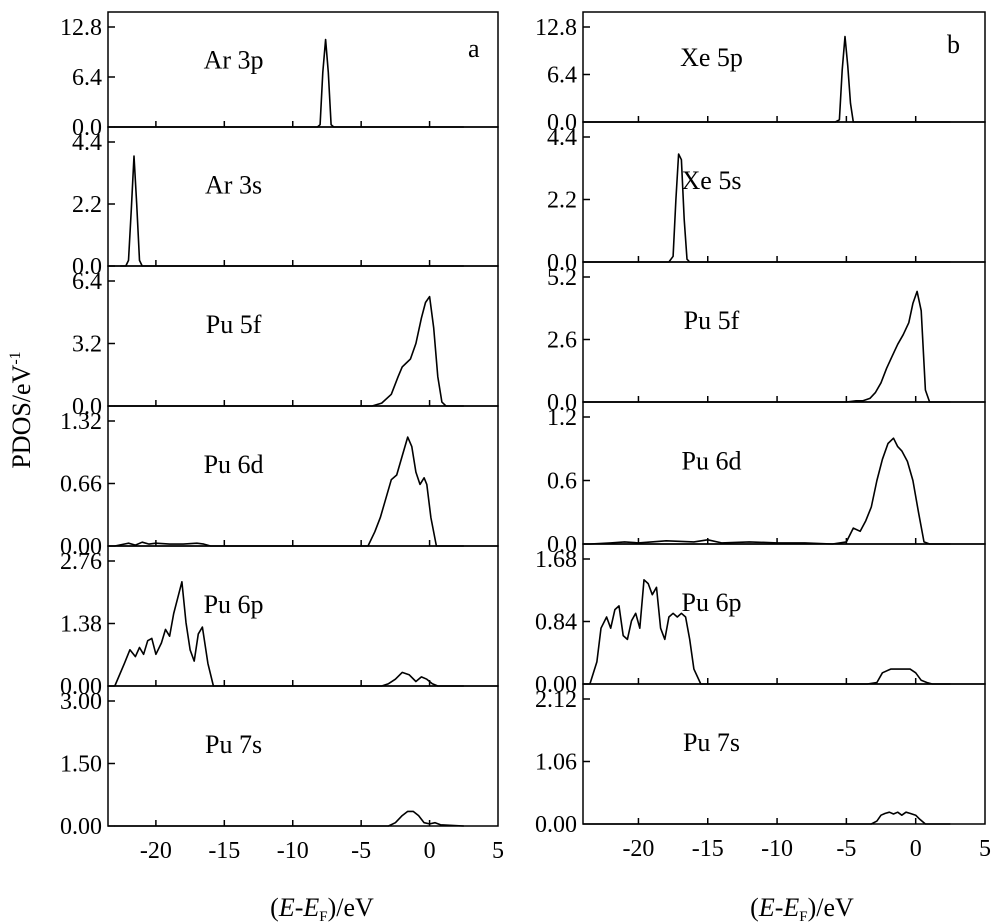 This screenshot has width=993, height=924. Describe the element at coordinates (712, 180) in the screenshot. I see `orbital-label: Xe 5s` at that location.